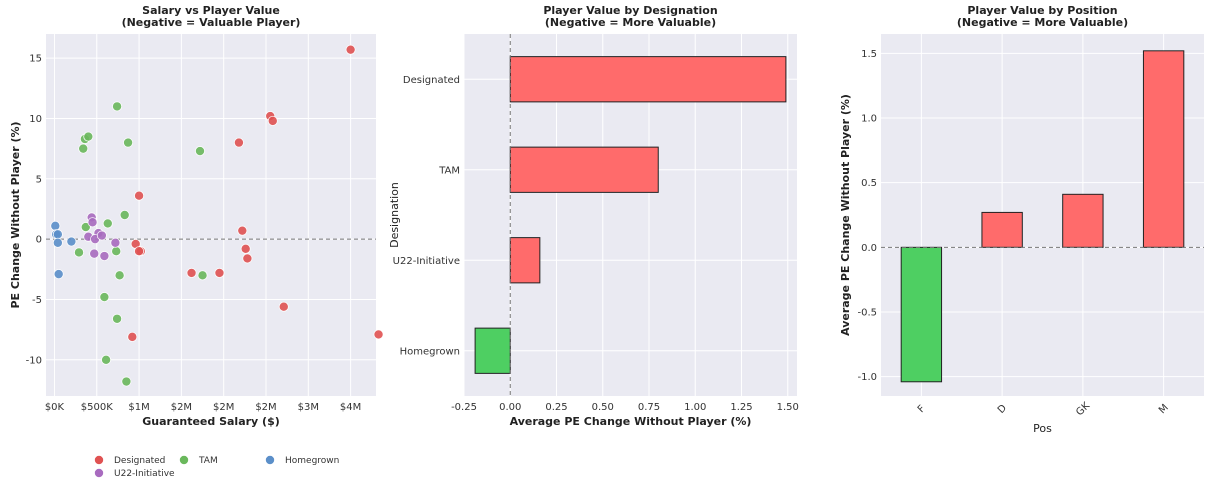 The image size is (1206, 483). What do you see at coordinates (394, 215) in the screenshot?
I see `designation-y-axis-label: Designation` at bounding box center [394, 215].